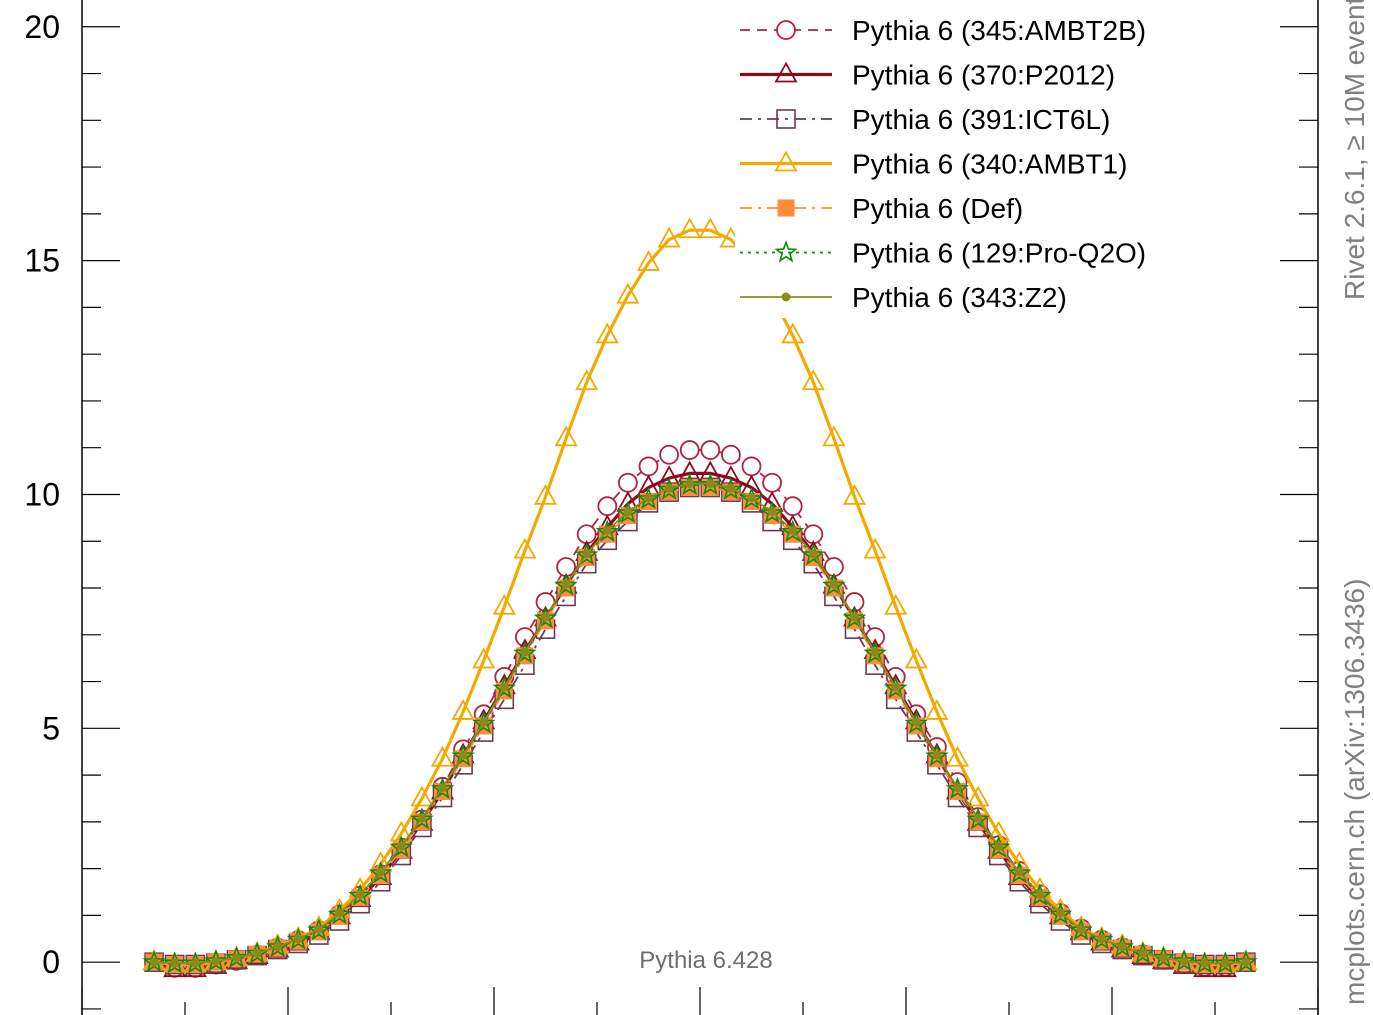 The image size is (1373, 1015). I want to click on legend-entry-0: Pythia 6 (345:AMBT2B), so click(943, 30).